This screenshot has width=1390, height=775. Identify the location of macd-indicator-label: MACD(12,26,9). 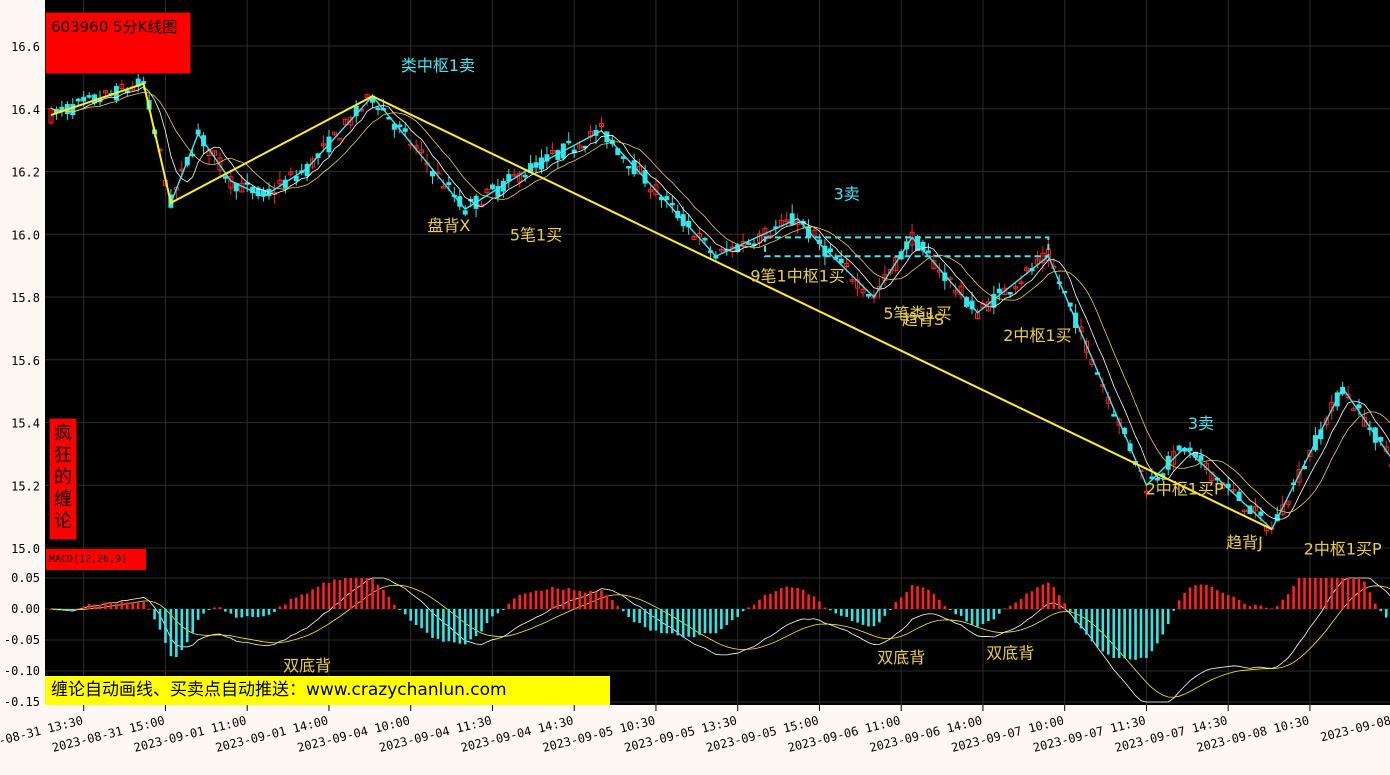
(96, 559).